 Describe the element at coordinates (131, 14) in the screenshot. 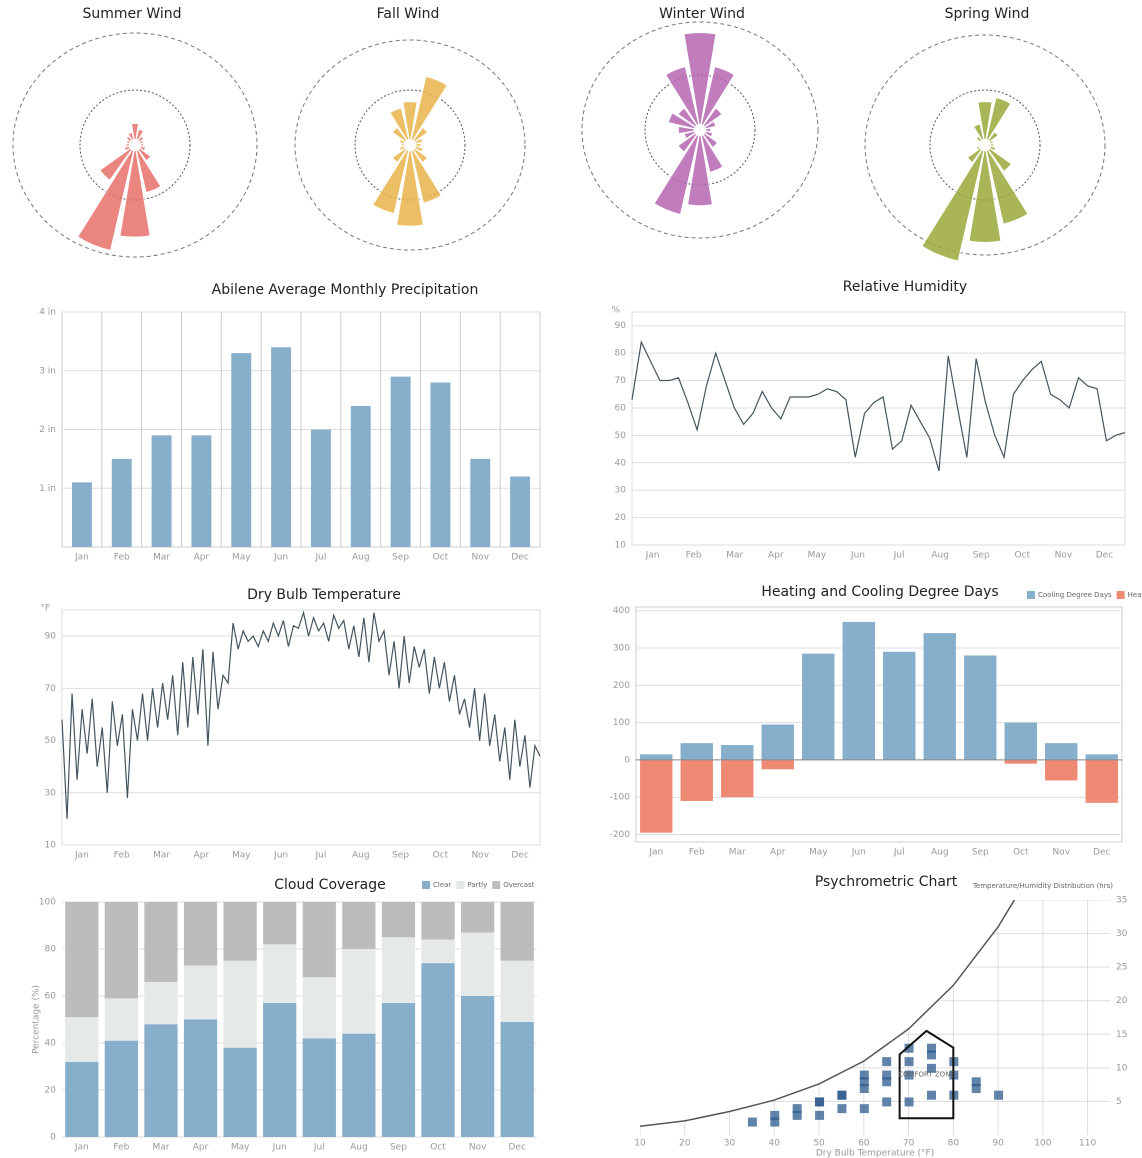

I see `chart-title: Summer Wind` at that location.